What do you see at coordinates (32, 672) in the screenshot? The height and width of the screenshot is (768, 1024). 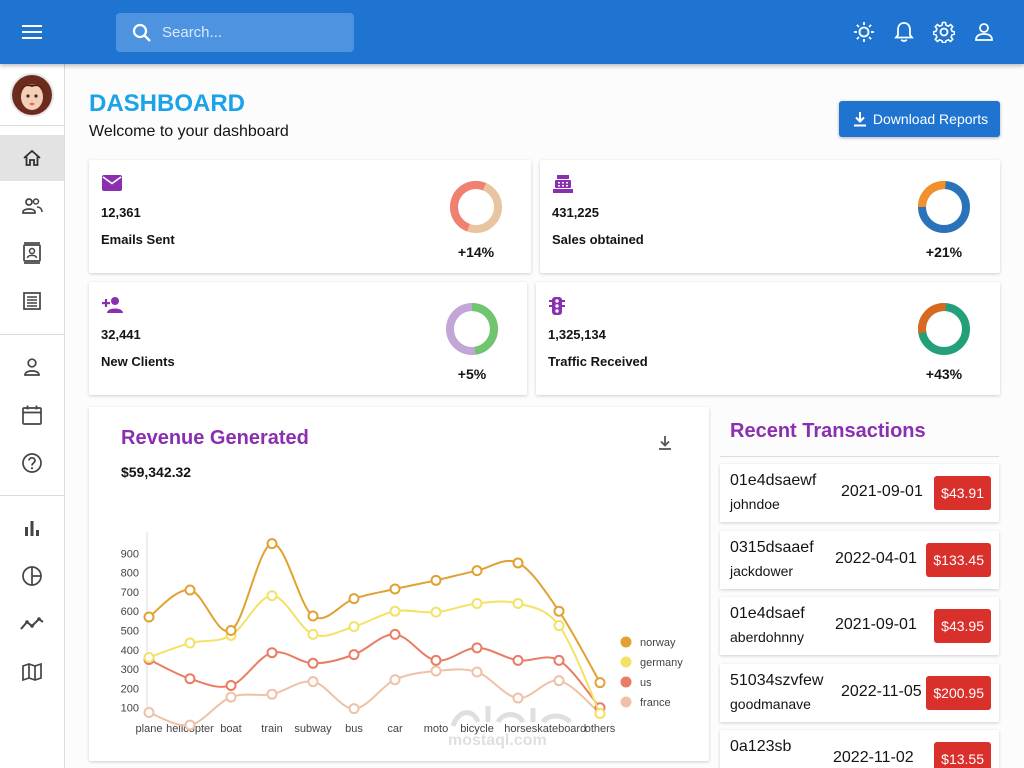 I see `sidebar-item-geography` at bounding box center [32, 672].